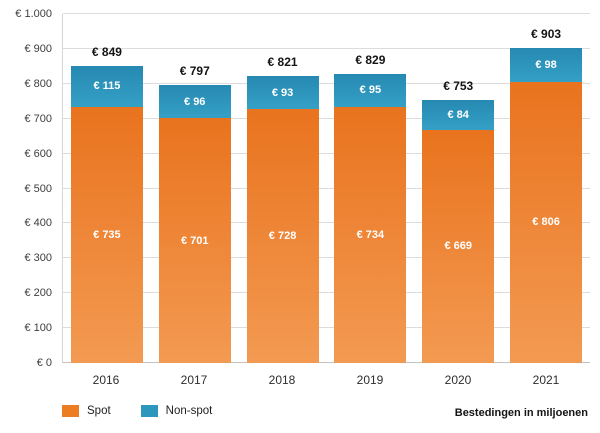 The width and height of the screenshot is (600, 433). What do you see at coordinates (38, 223) in the screenshot?
I see `y-tick-label: € 400` at bounding box center [38, 223].